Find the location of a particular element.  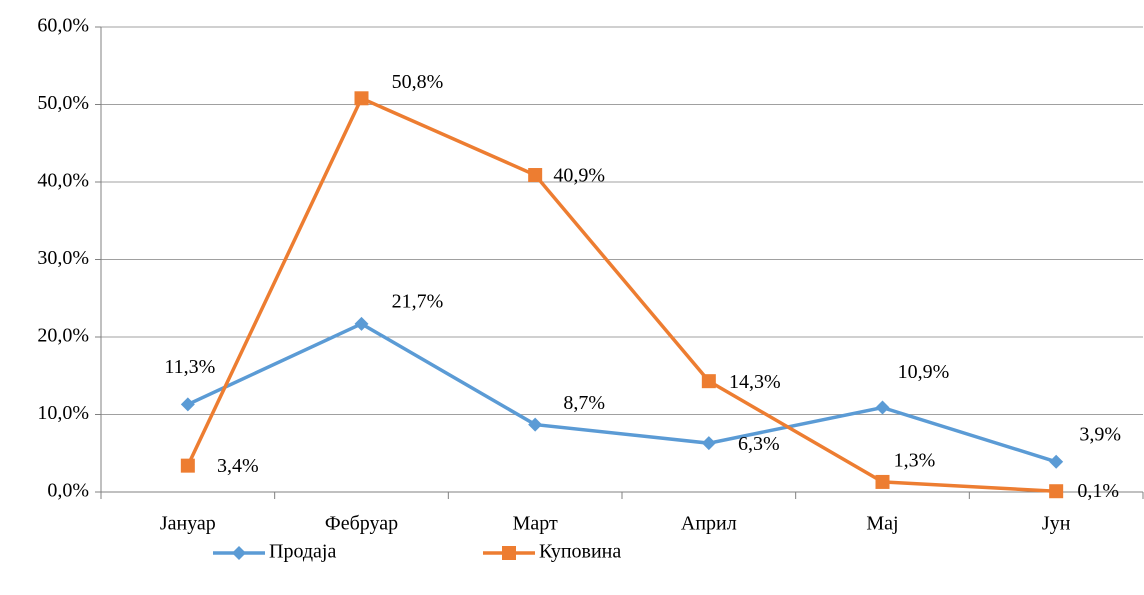

x-tick-label: Март is located at coordinates (535, 524).